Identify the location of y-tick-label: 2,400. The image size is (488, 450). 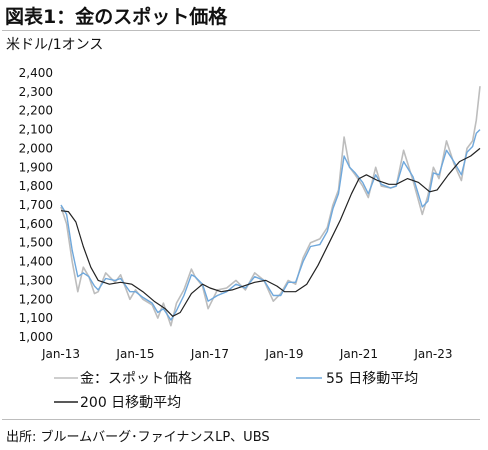
(36, 73).